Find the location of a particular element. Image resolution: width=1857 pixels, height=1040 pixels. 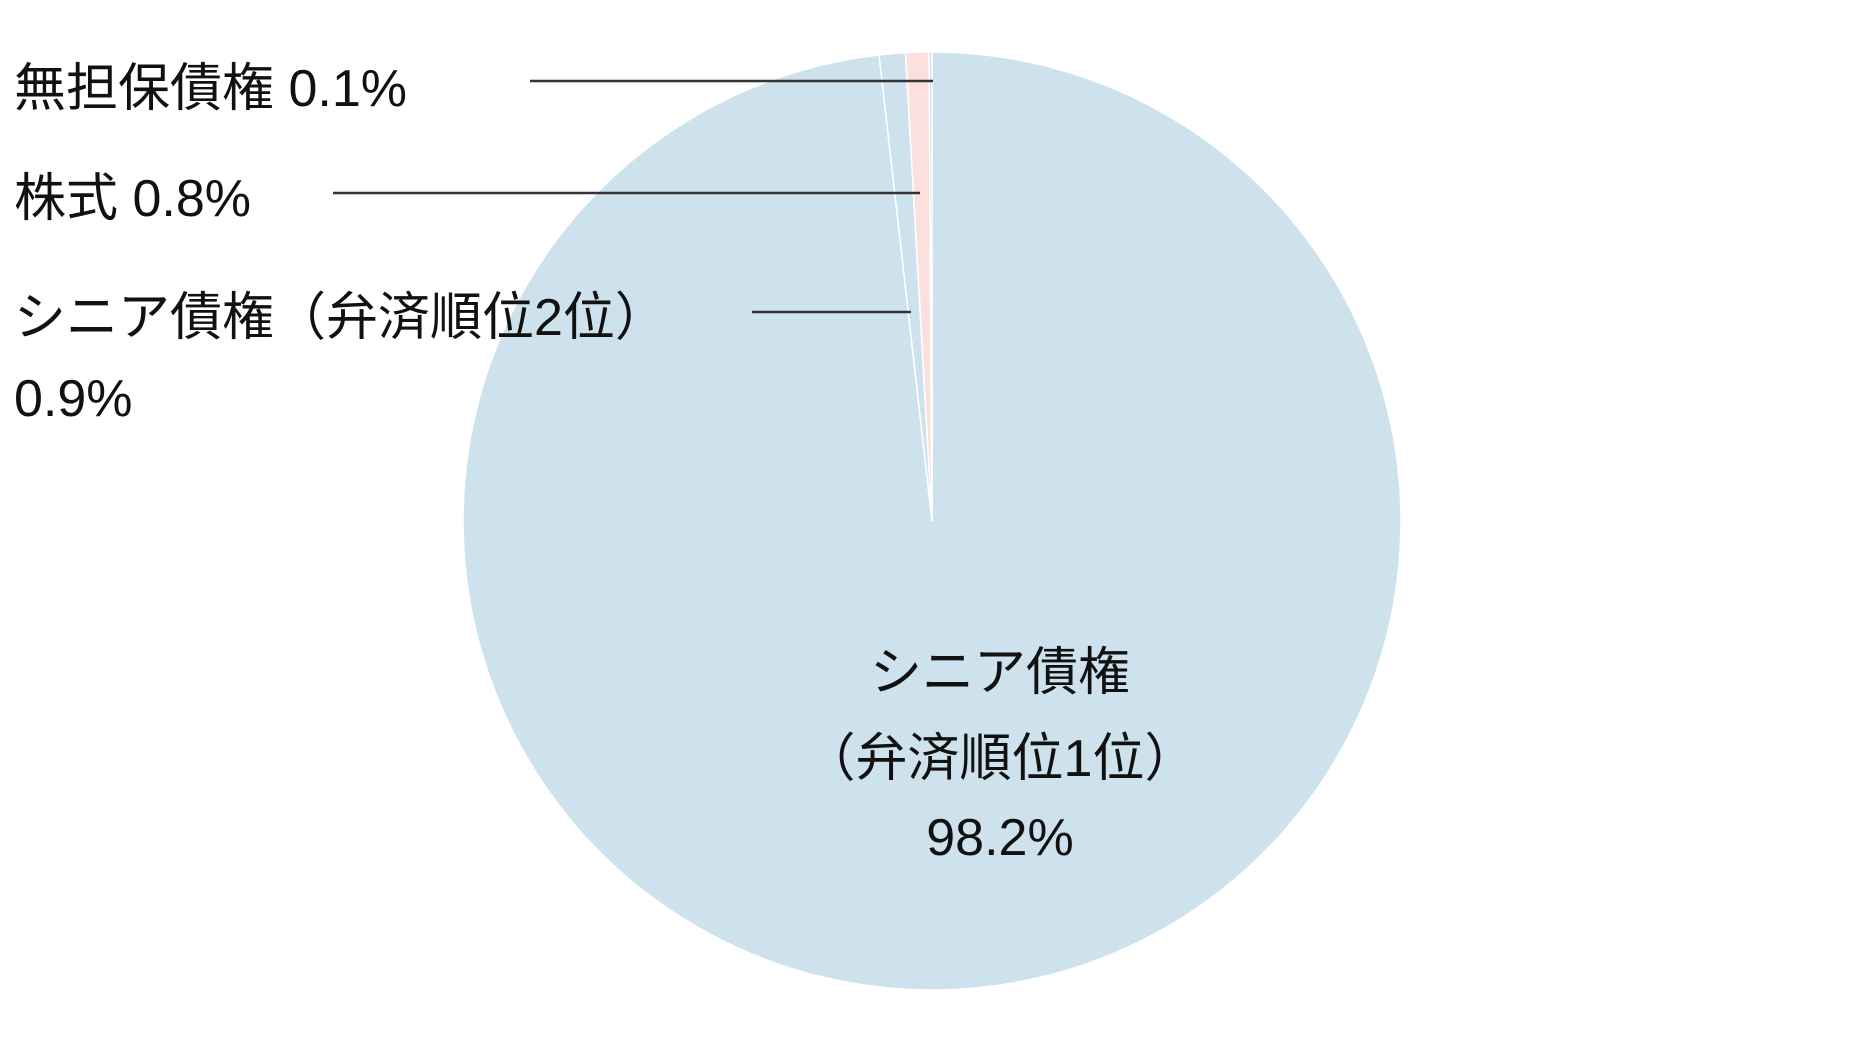

slice-label-0-line-2: 98.2% is located at coordinates (999, 838).